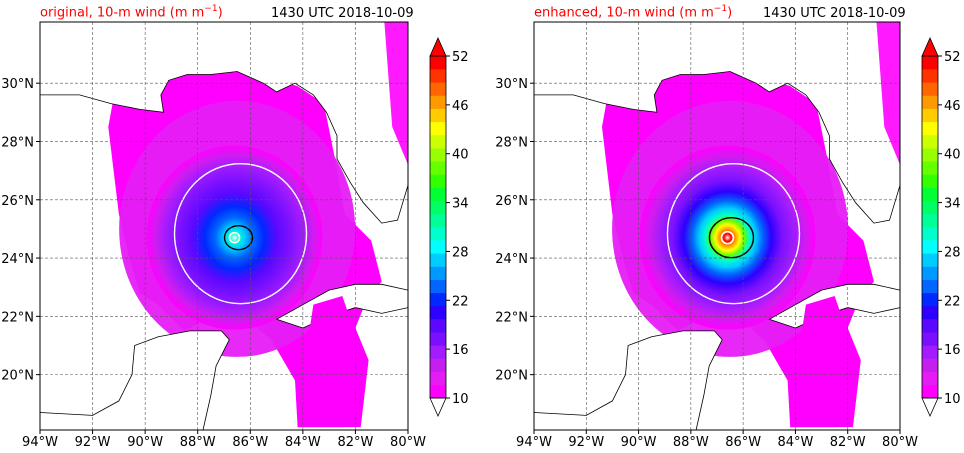  I want to click on panel-title: original, 10-m wind (m m−1), so click(131, 12).